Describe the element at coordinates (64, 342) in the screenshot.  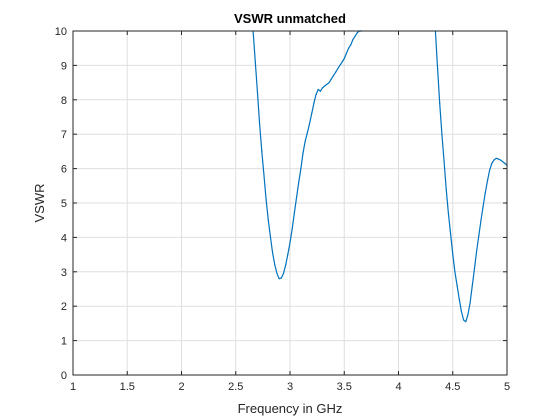
I see `y-tick-label: 1` at that location.